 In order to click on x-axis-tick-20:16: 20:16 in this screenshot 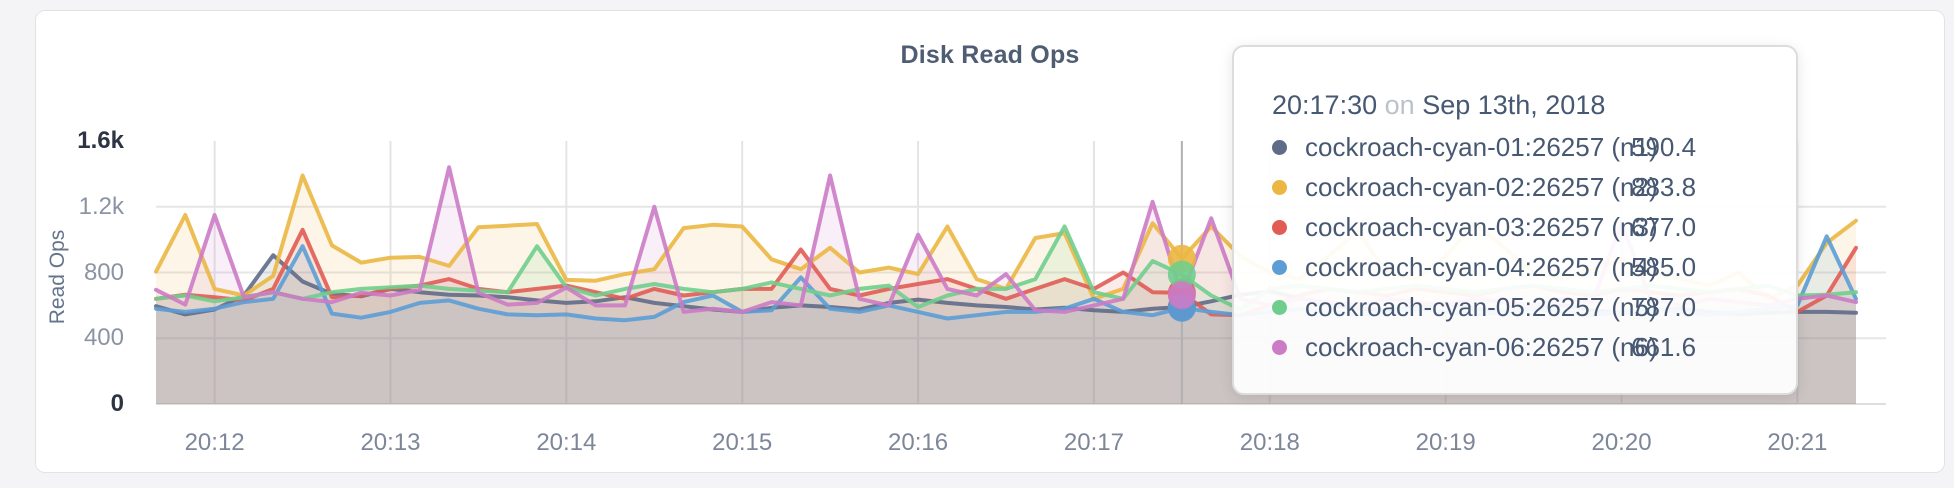, I will do `click(918, 442)`.